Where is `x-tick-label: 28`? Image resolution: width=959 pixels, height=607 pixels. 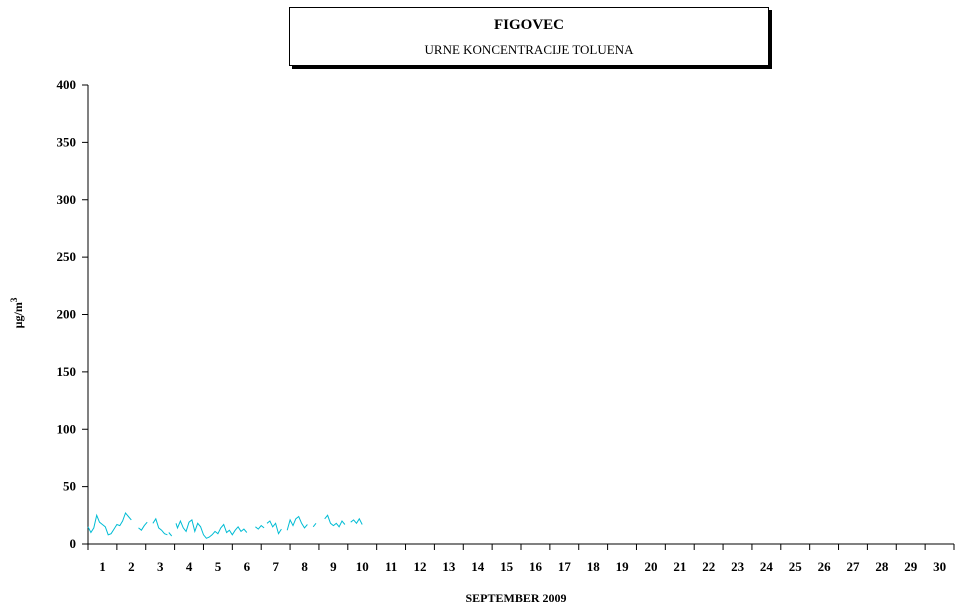 x-tick-label: 28 is located at coordinates (882, 566).